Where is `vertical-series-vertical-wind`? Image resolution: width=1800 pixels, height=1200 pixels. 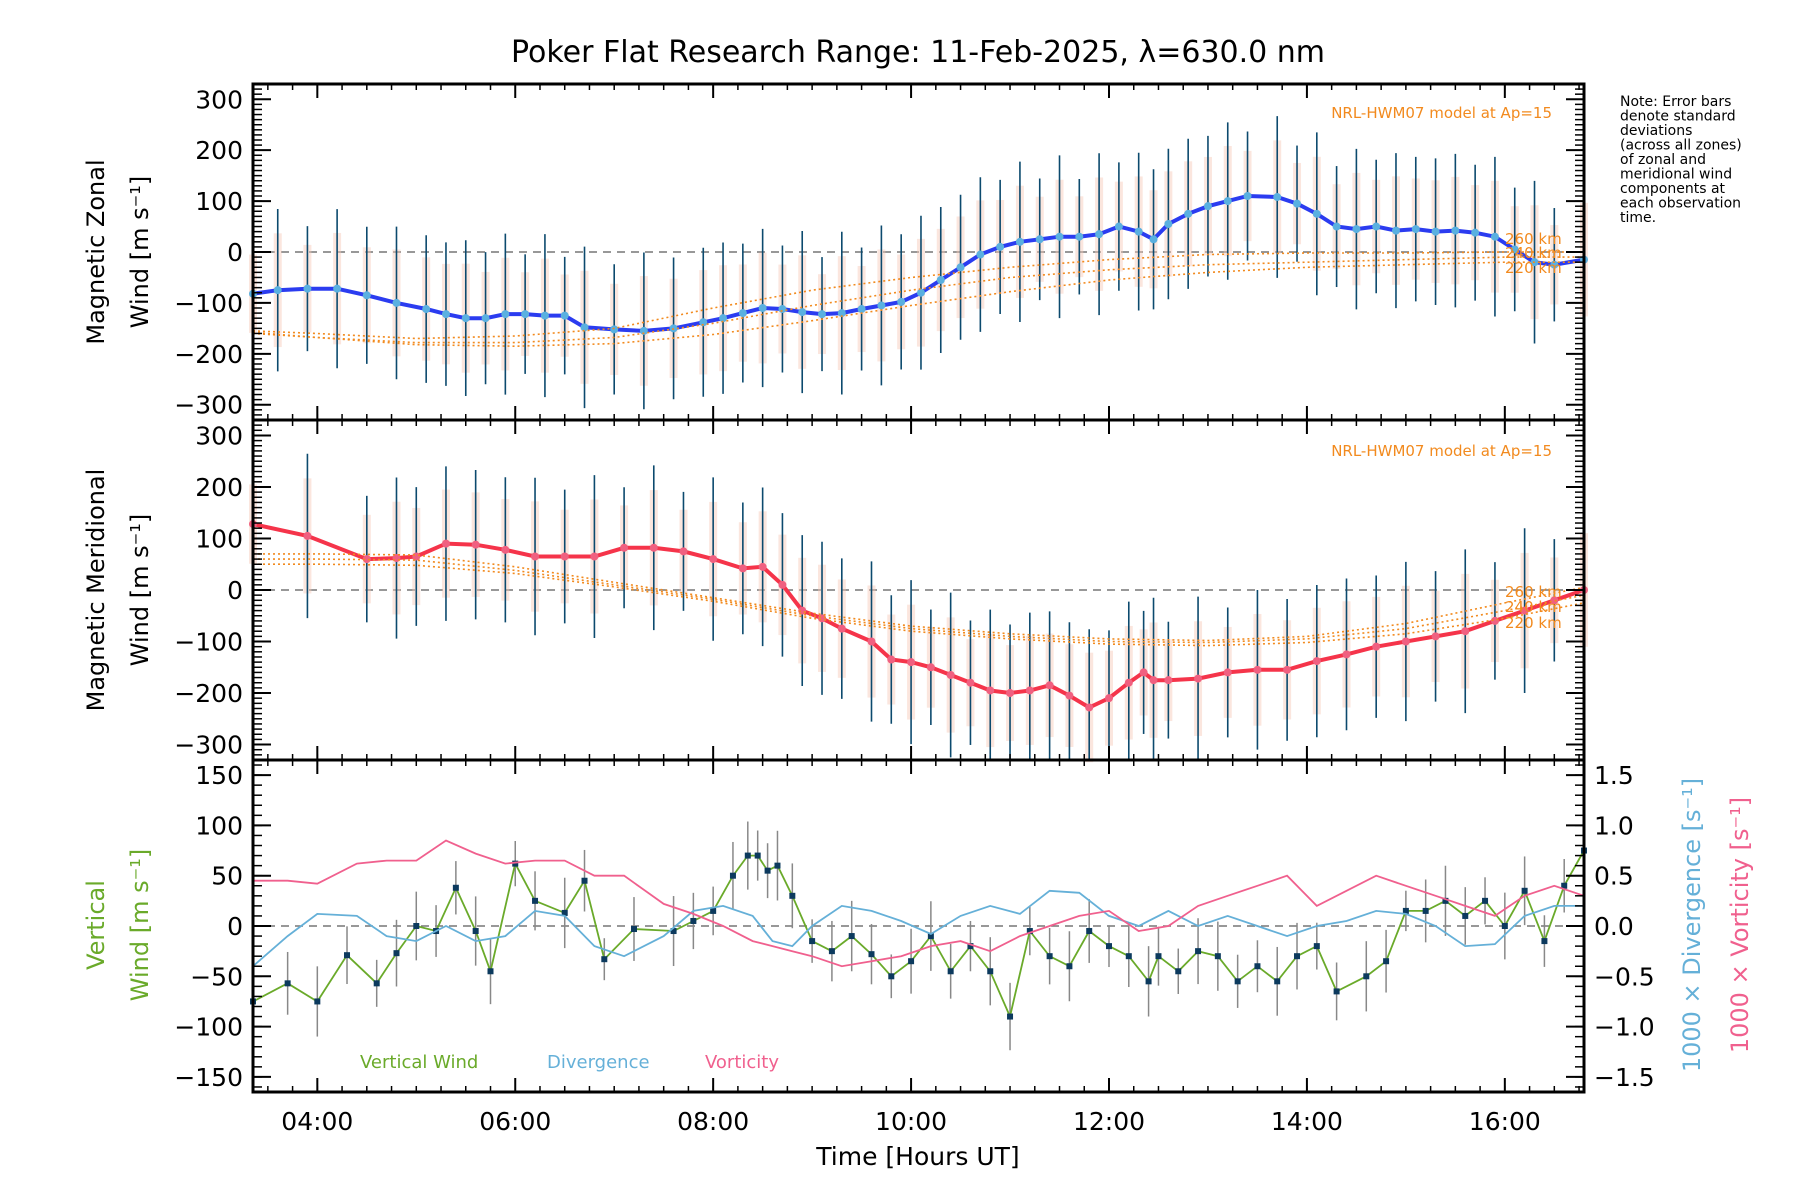
vertical-series-vertical-wind is located at coordinates (918, 935).